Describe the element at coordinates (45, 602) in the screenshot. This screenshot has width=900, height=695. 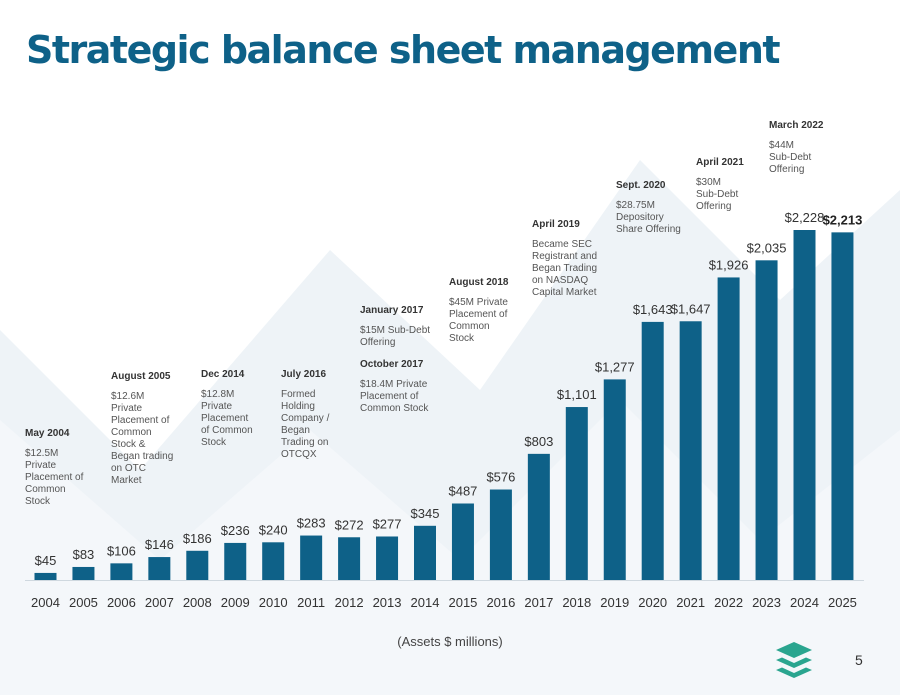
I see `x-tick-label-2004: 2004` at that location.